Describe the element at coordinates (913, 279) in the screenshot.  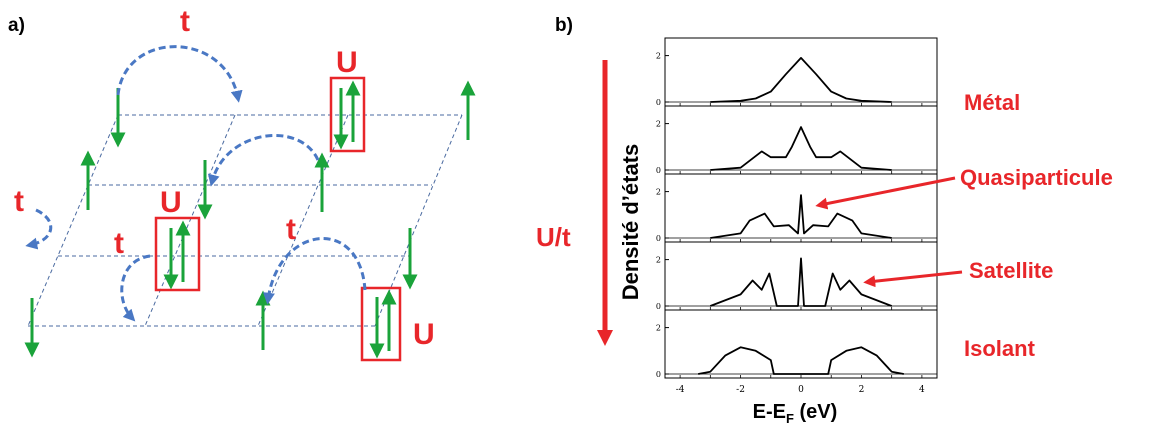
I see `satellite-pointer` at that location.